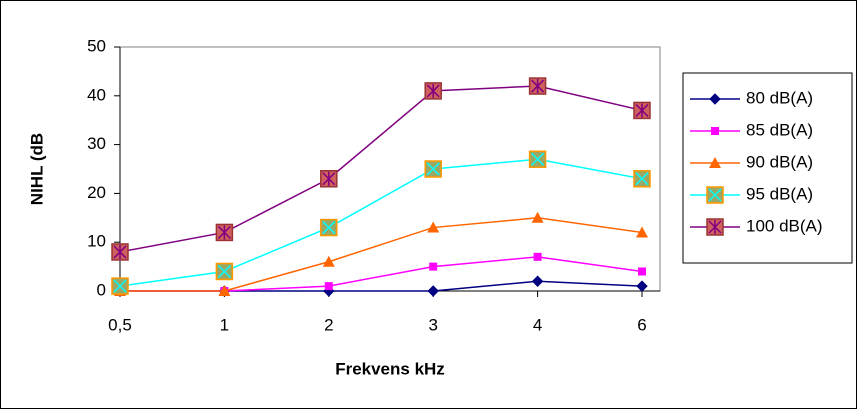 The height and width of the screenshot is (409, 857). What do you see at coordinates (224, 324) in the screenshot?
I see `x-tick-label: 1` at bounding box center [224, 324].